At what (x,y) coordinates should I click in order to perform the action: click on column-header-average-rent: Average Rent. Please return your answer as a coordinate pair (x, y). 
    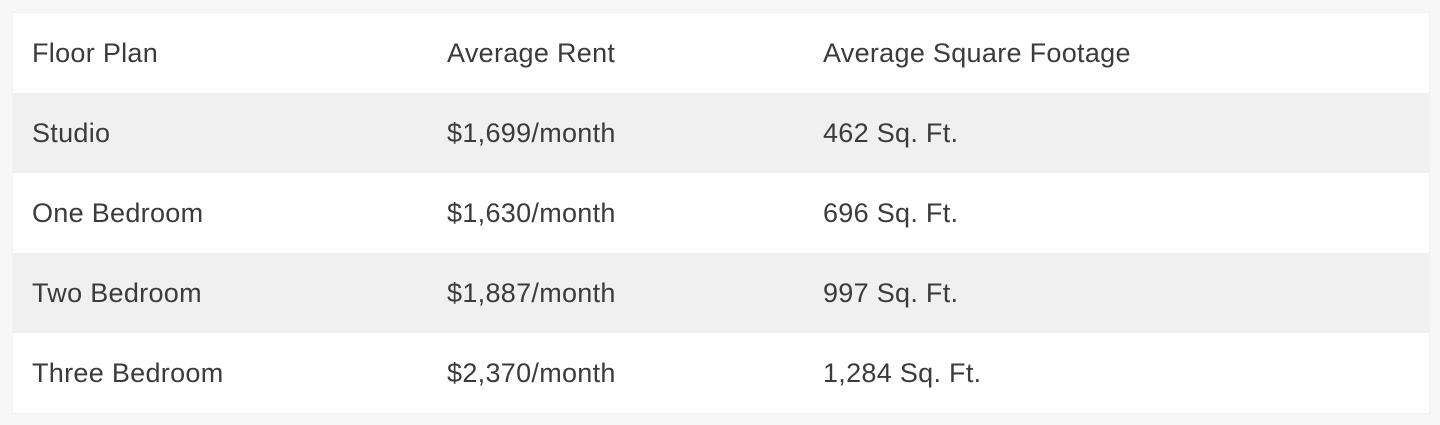
    Looking at the image, I should click on (531, 52).